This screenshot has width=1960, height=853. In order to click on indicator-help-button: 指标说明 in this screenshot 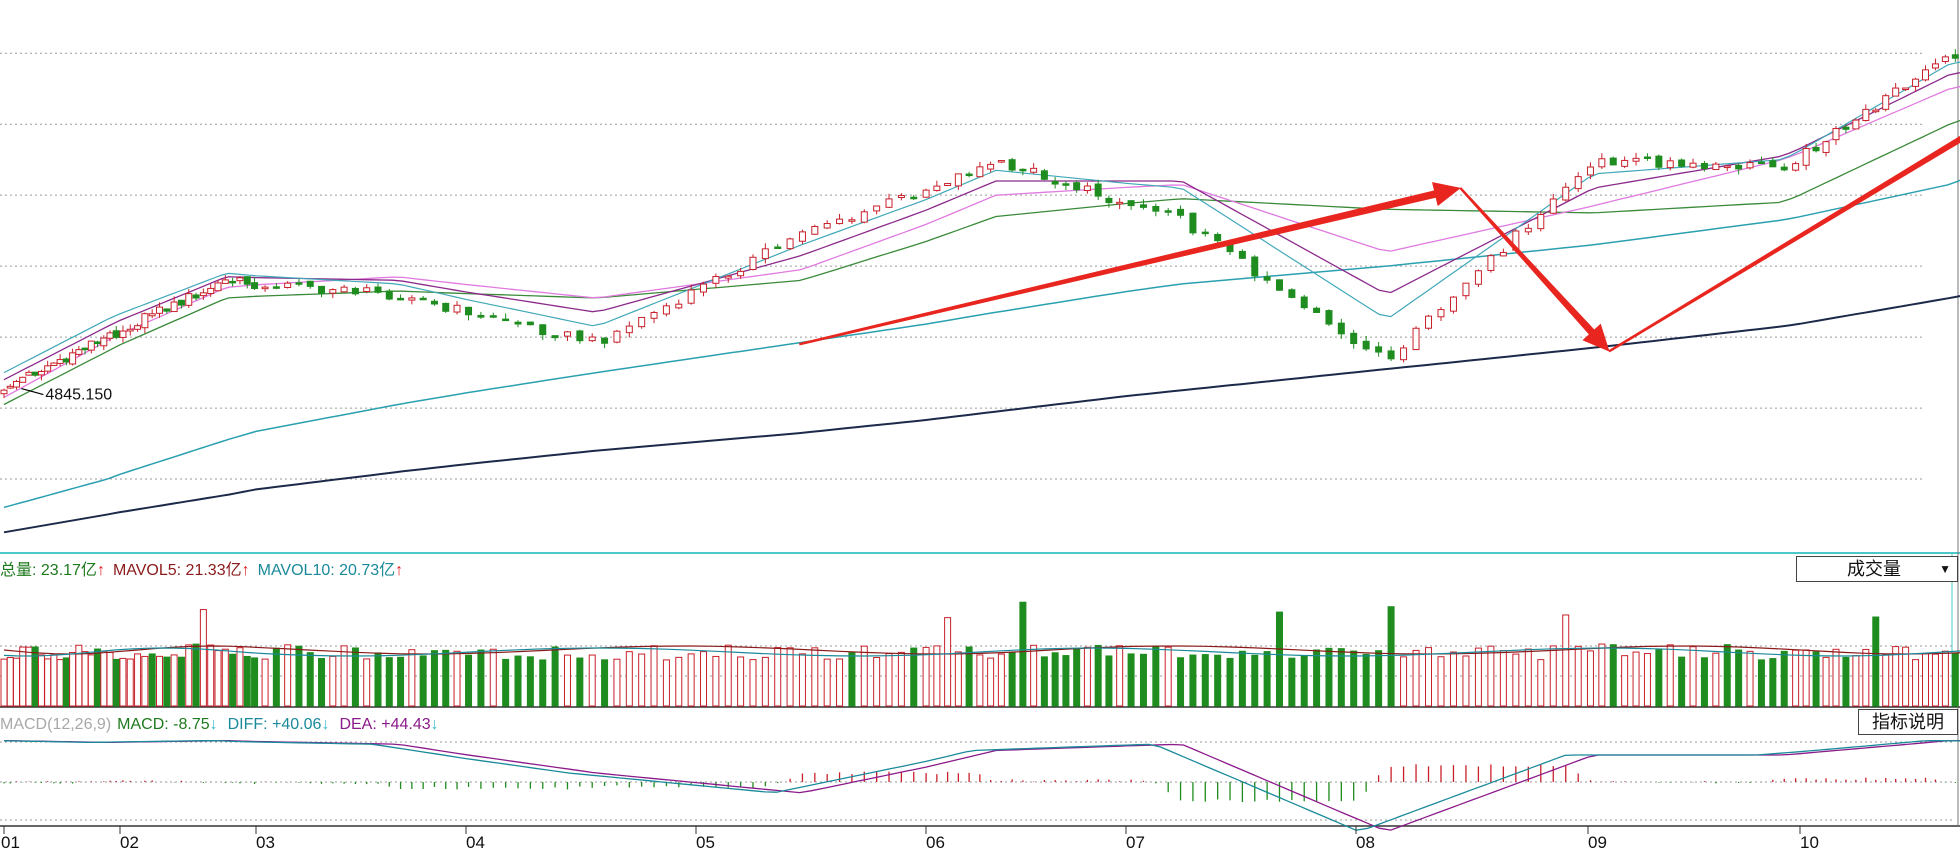, I will do `click(1908, 722)`.